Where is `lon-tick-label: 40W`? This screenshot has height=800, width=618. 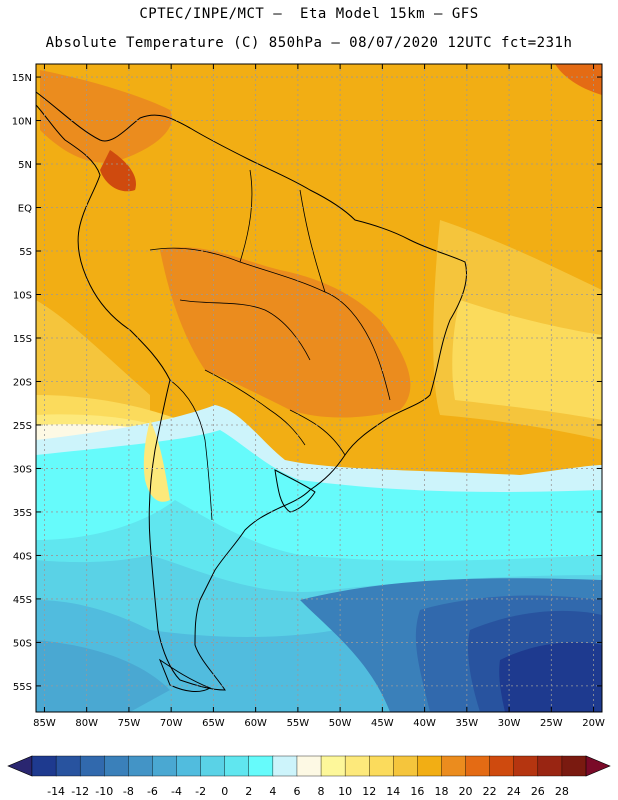
lon-tick-label: 40W is located at coordinates (424, 723).